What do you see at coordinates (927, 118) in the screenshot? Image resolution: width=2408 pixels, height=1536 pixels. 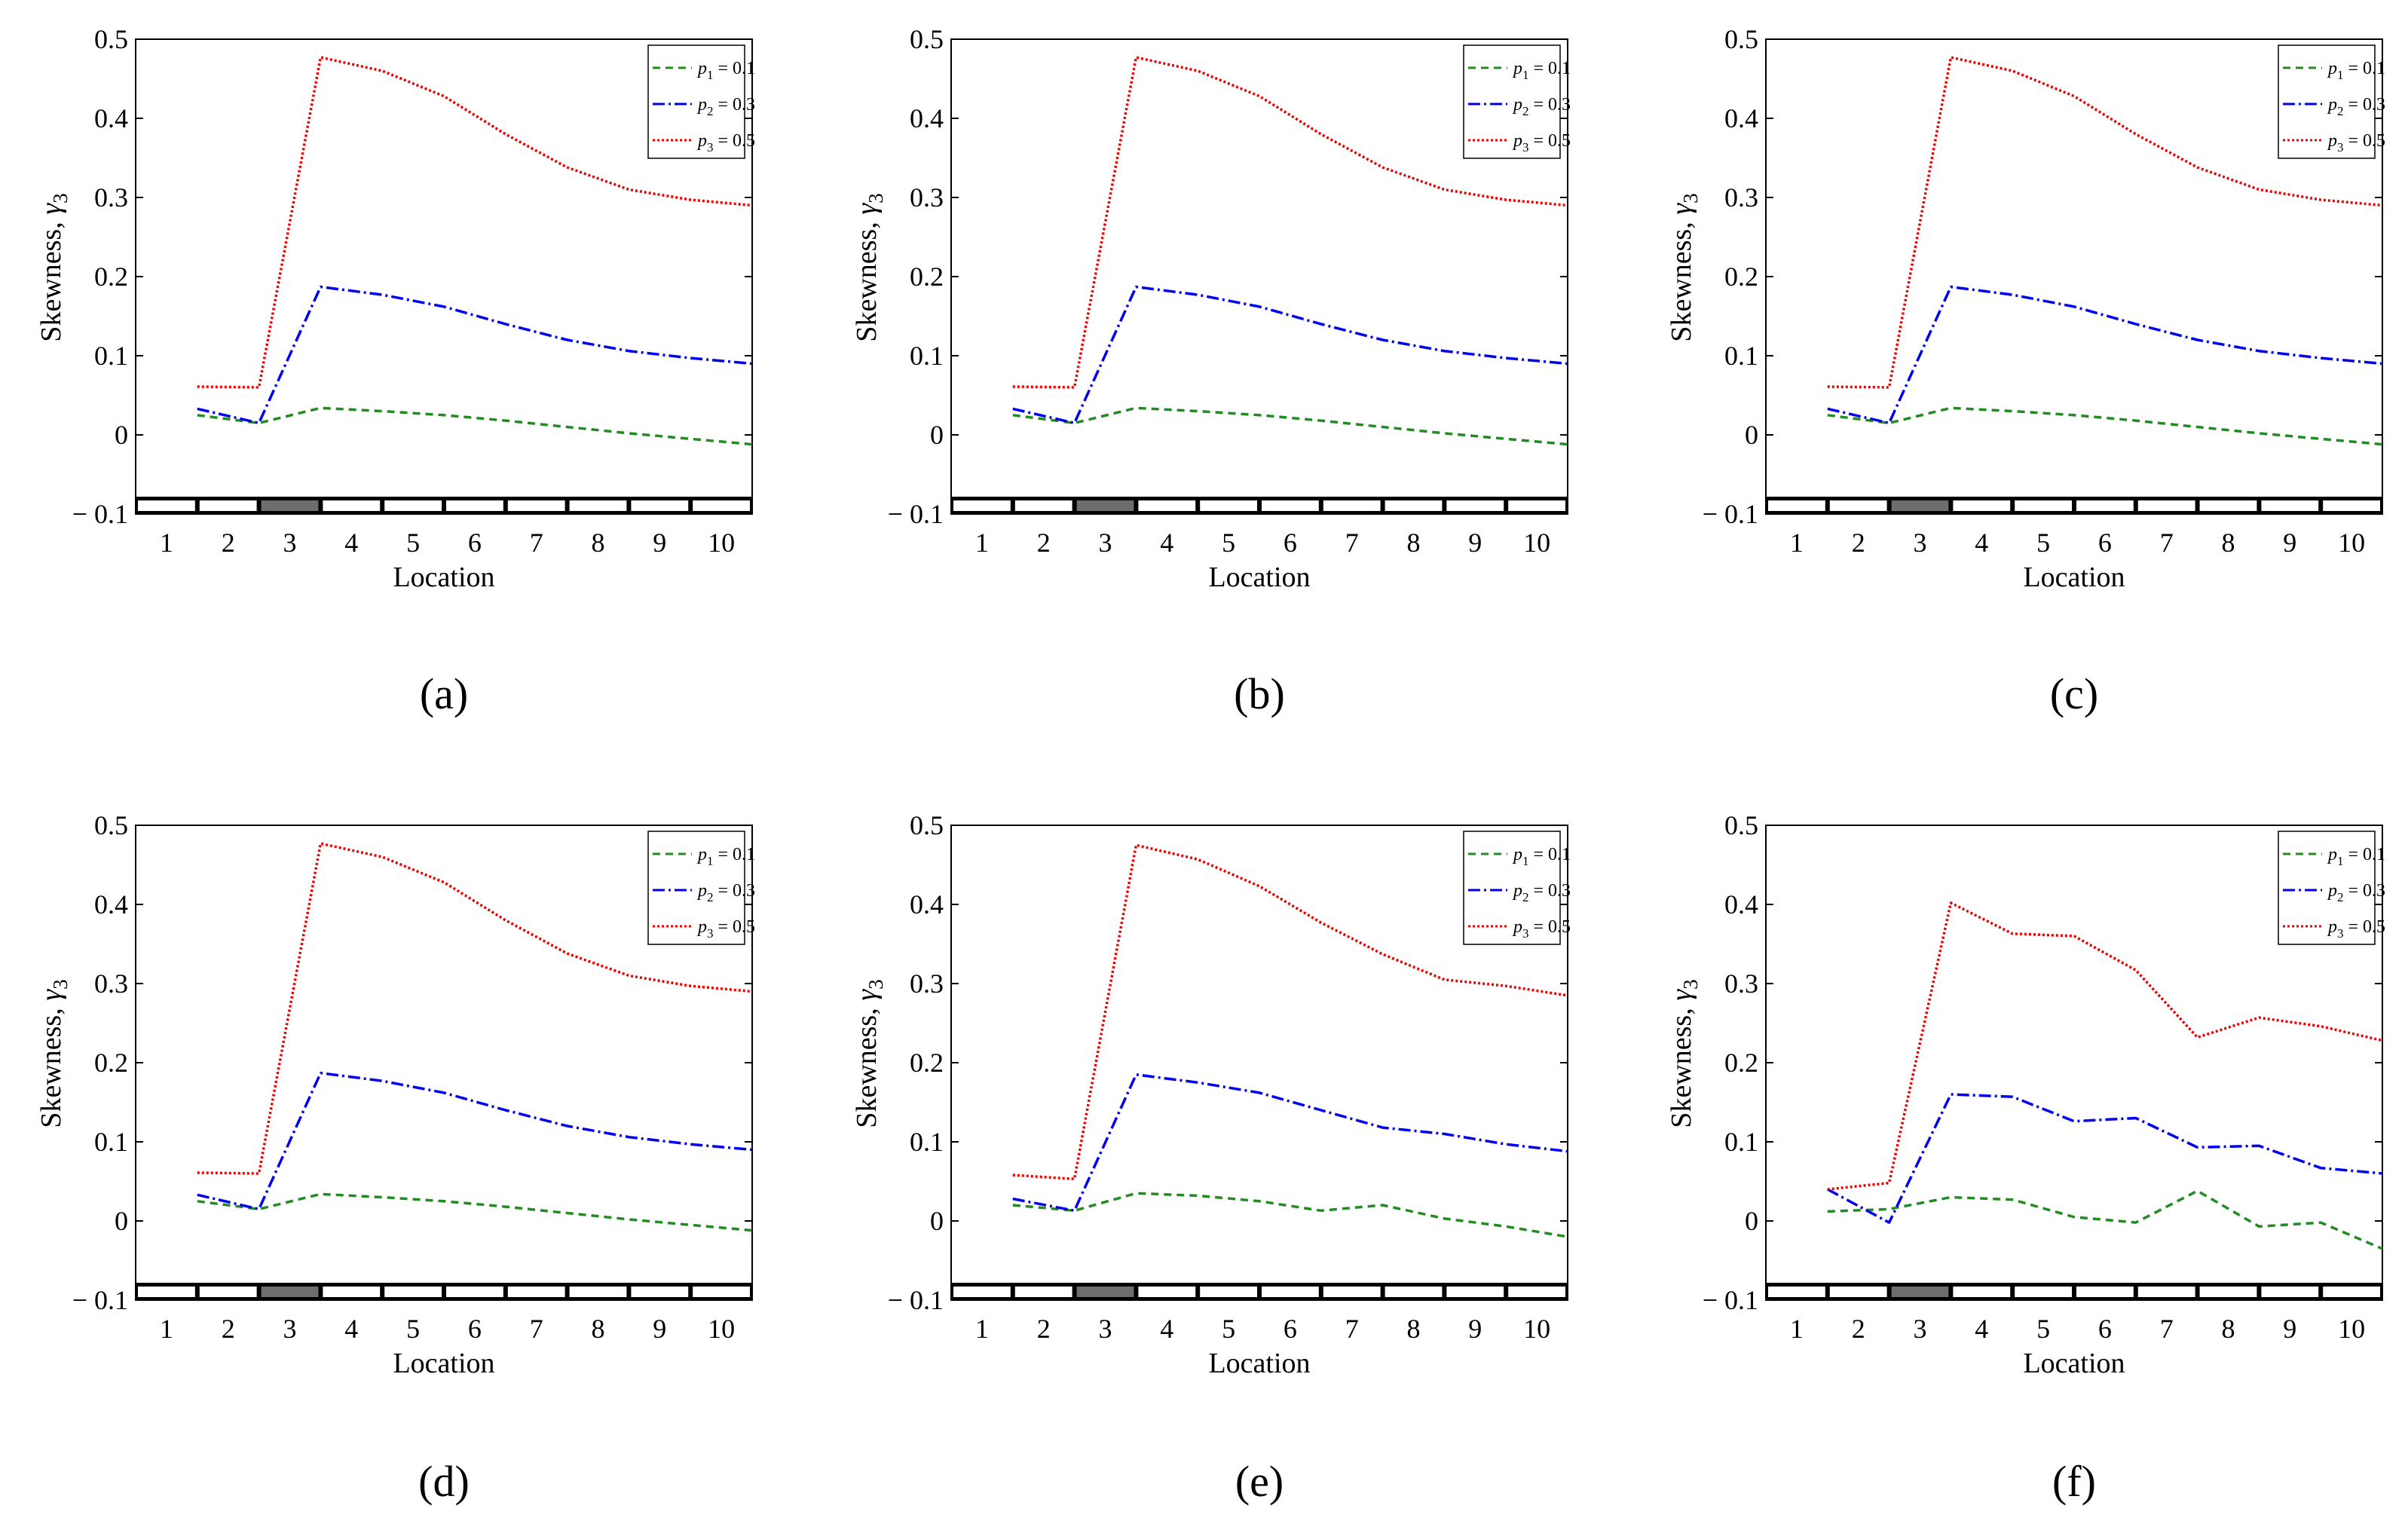 I see `y-tick-label: 0.4` at bounding box center [927, 118].